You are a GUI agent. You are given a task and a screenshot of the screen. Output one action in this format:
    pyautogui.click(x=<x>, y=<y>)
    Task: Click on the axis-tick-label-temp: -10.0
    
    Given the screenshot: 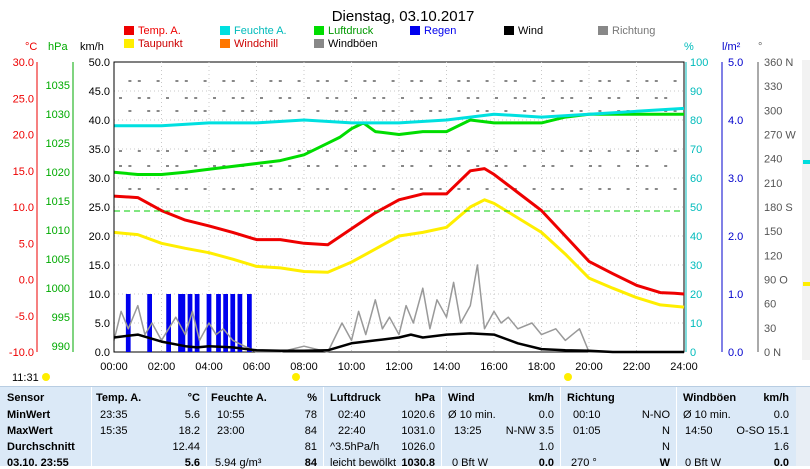 What is the action you would take?
    pyautogui.click(x=21, y=353)
    